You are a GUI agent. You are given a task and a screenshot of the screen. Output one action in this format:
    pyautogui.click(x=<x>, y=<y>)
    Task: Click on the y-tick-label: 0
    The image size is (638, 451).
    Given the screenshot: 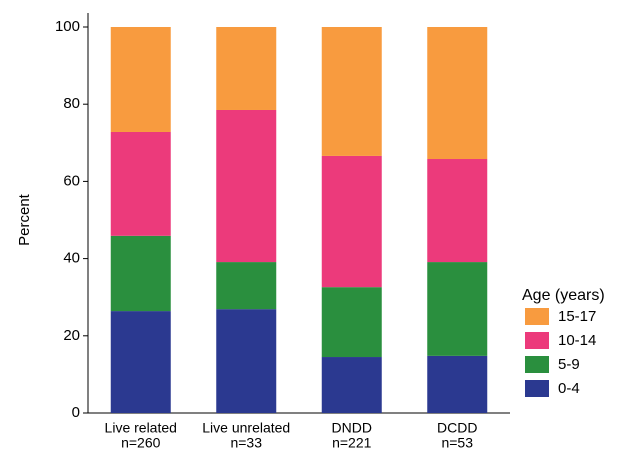 What is the action you would take?
    pyautogui.click(x=76, y=412)
    